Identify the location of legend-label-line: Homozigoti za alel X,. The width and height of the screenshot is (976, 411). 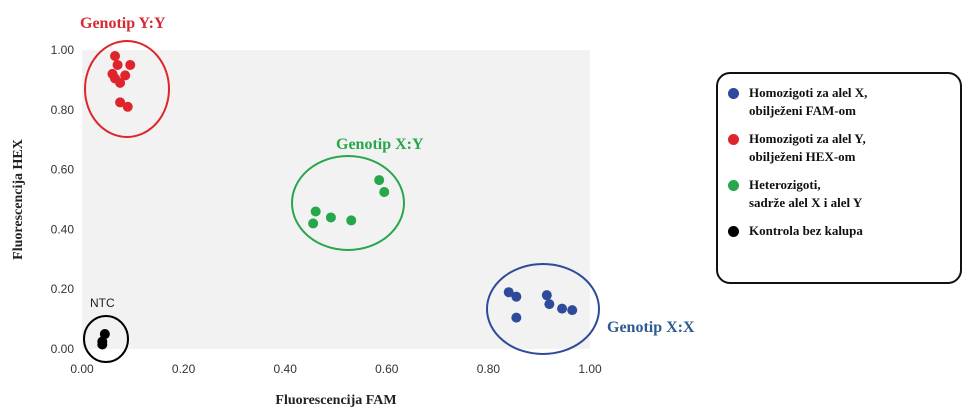
(808, 92).